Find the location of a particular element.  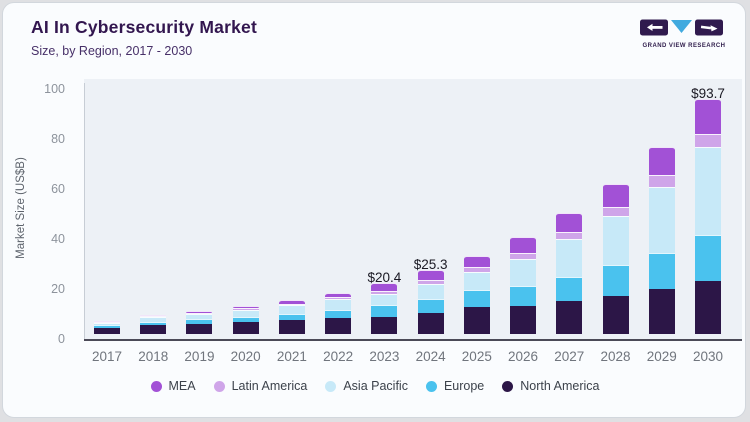

x-tick-2028: 2028 is located at coordinates (615, 356).